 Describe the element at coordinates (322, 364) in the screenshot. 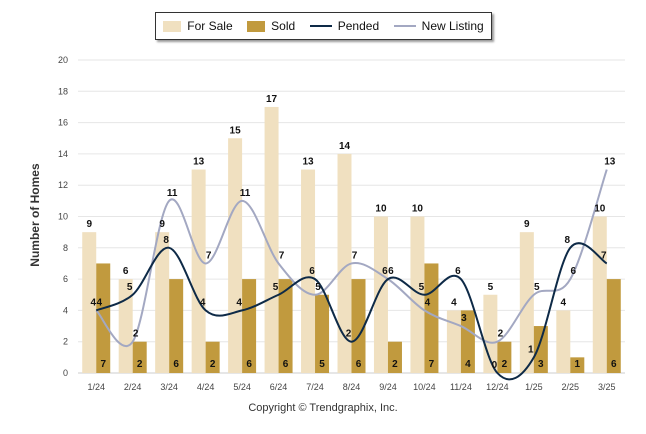

I see `data-label-sold: 5` at that location.